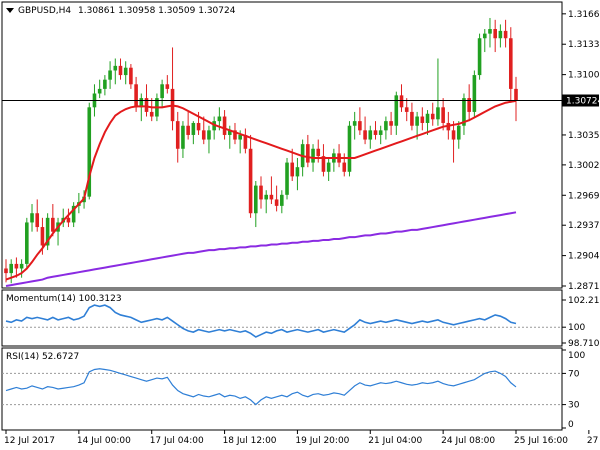  I want to click on current-price-tag-label: 1.30724, so click(583, 102).